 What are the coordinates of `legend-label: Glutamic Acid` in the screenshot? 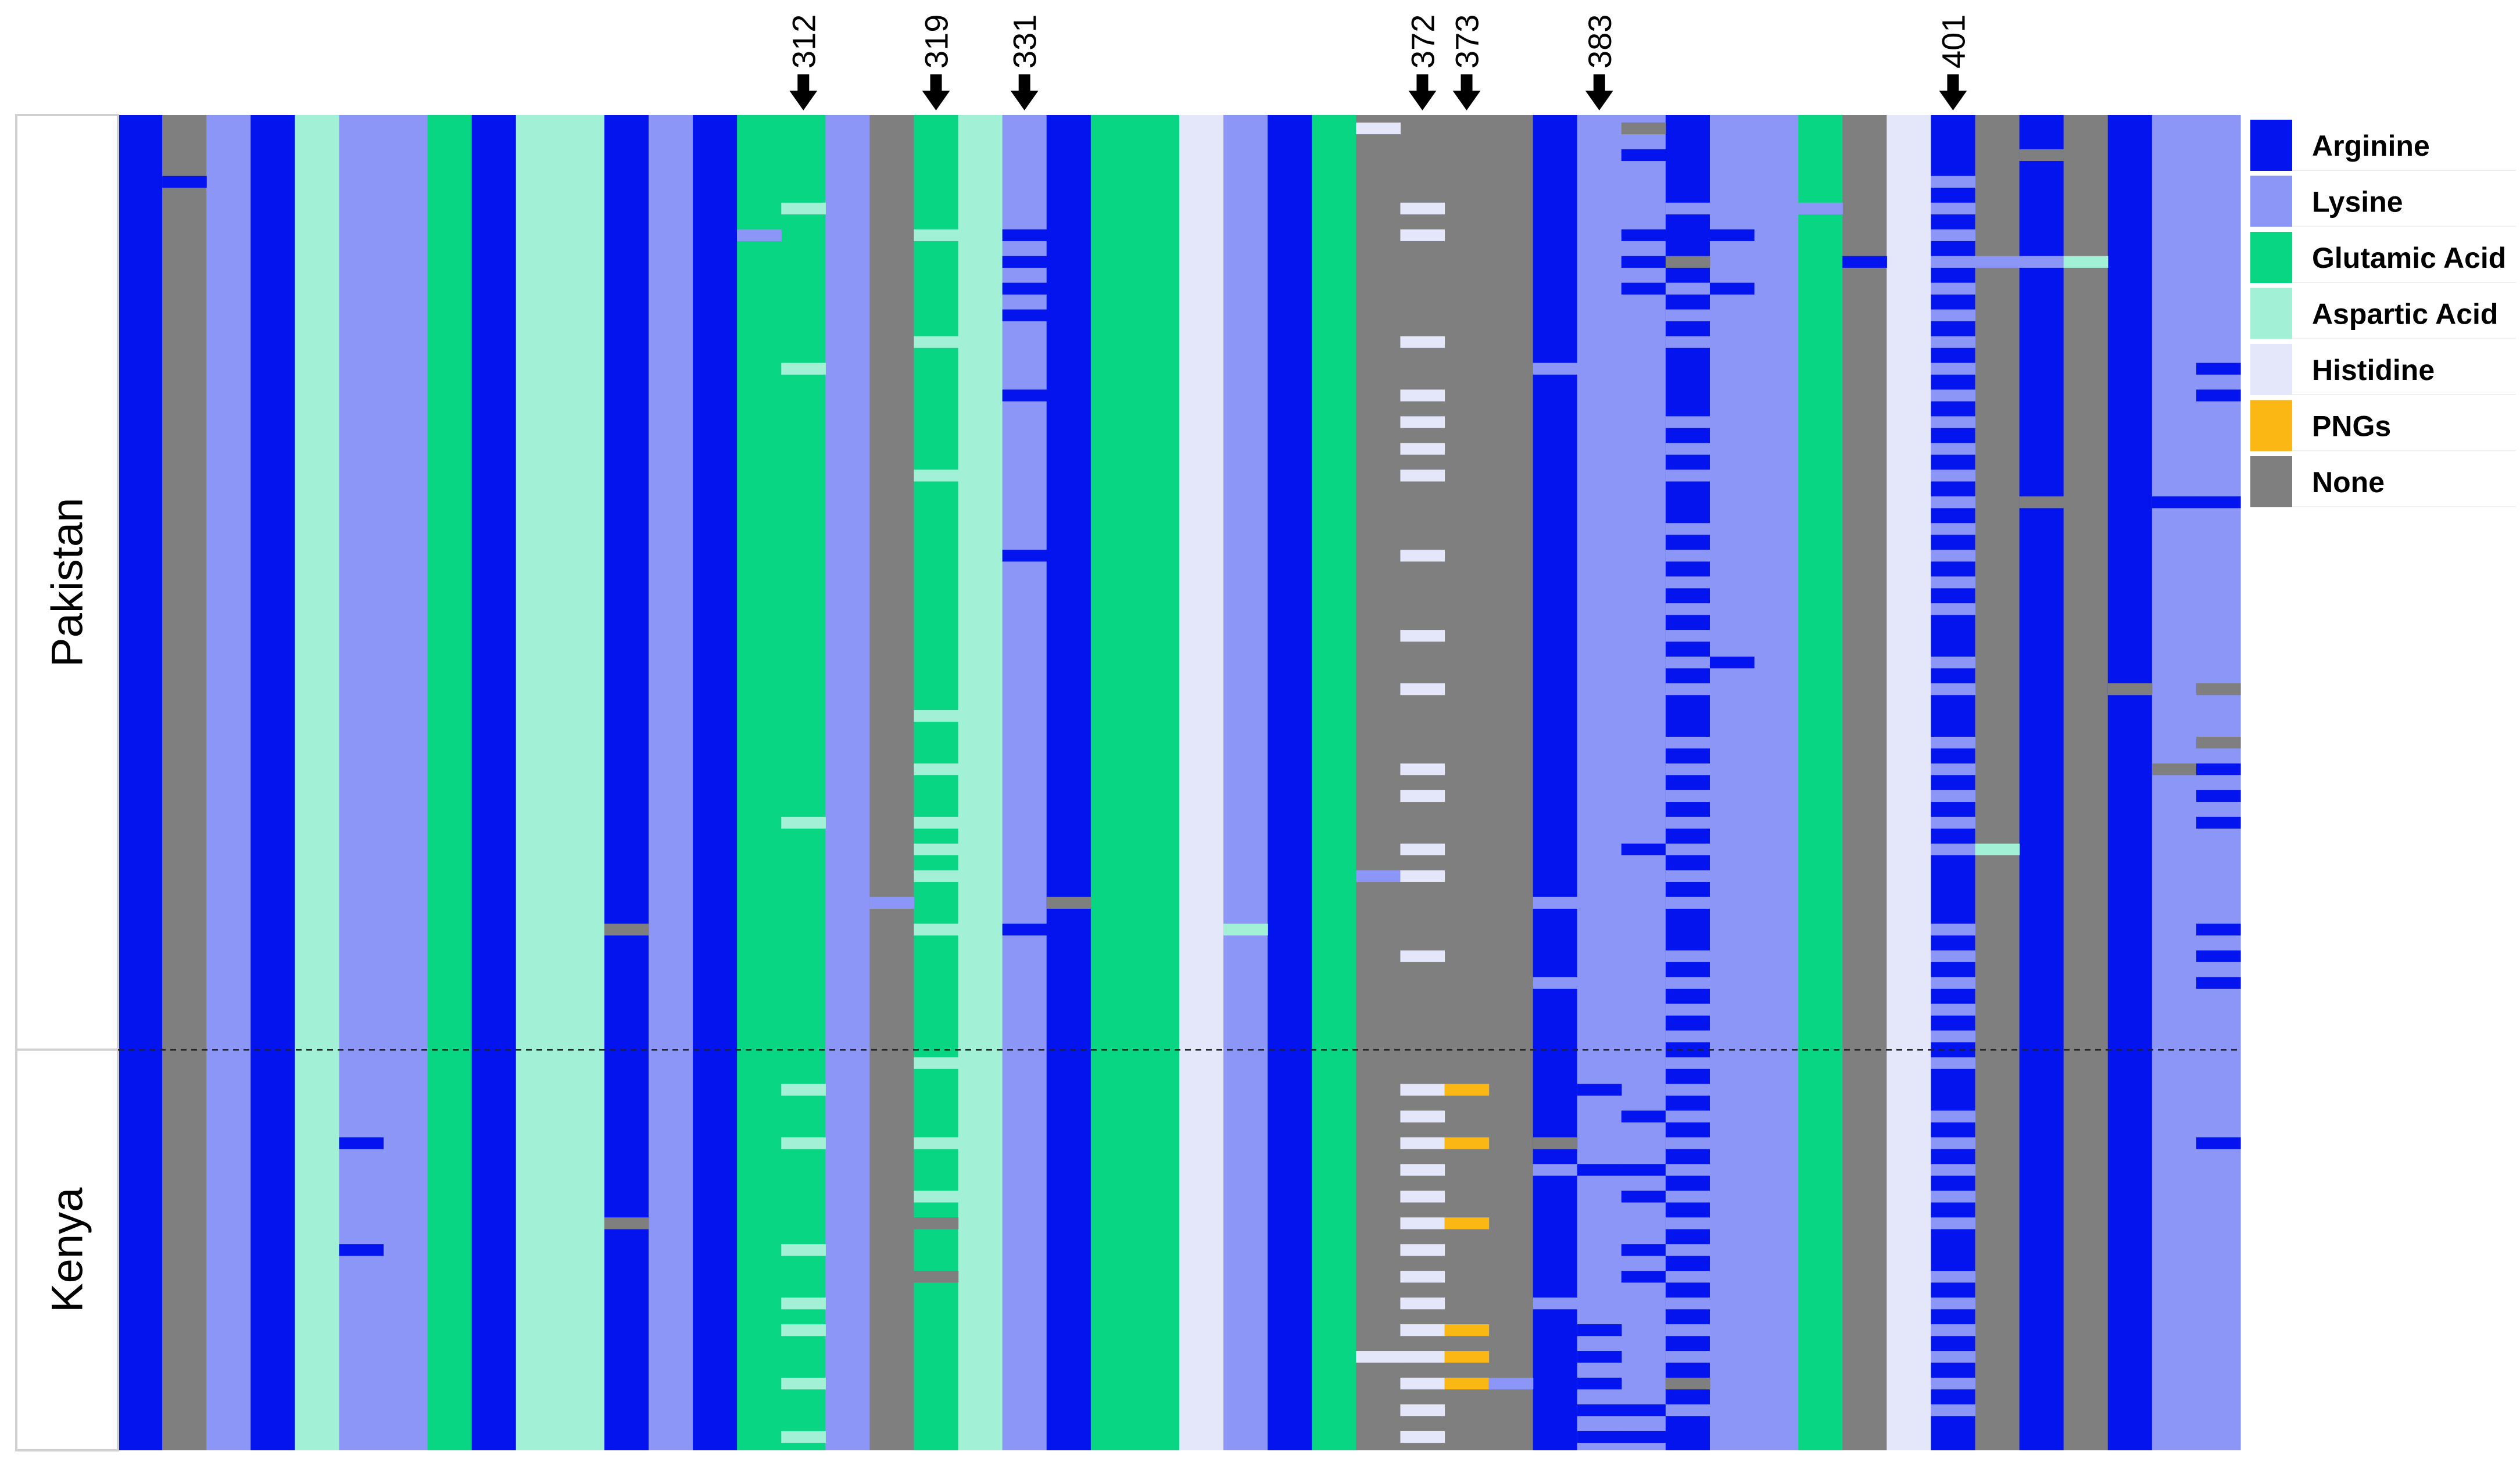 It's located at (2409, 258).